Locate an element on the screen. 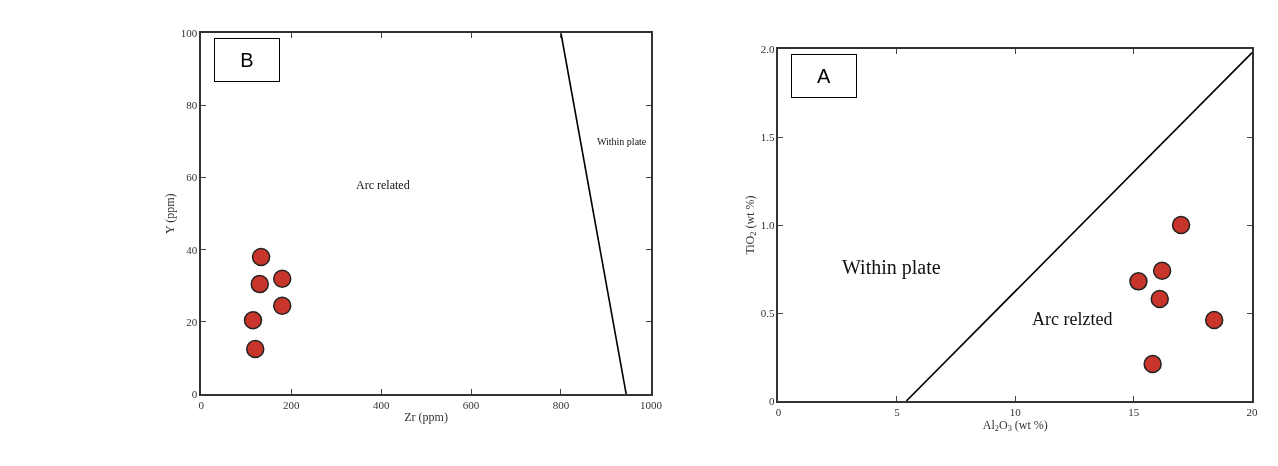 The image size is (1278, 466). x-tick-label: 15 is located at coordinates (1134, 411).